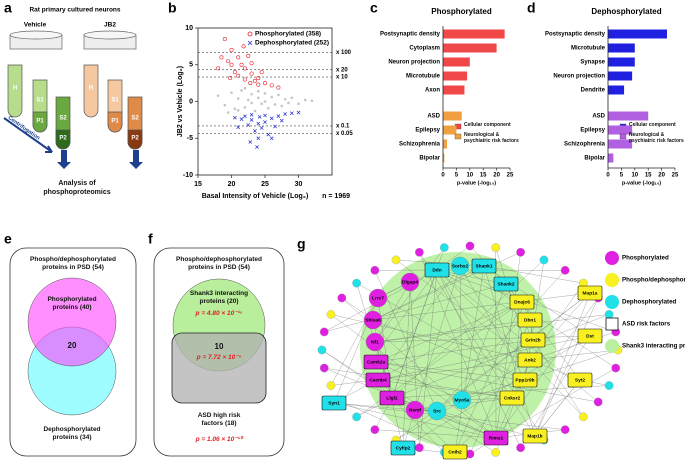 This screenshot has height=467, width=685. Describe the element at coordinates (378, 380) in the screenshot. I see `node-label: Cacnb4` at that location.